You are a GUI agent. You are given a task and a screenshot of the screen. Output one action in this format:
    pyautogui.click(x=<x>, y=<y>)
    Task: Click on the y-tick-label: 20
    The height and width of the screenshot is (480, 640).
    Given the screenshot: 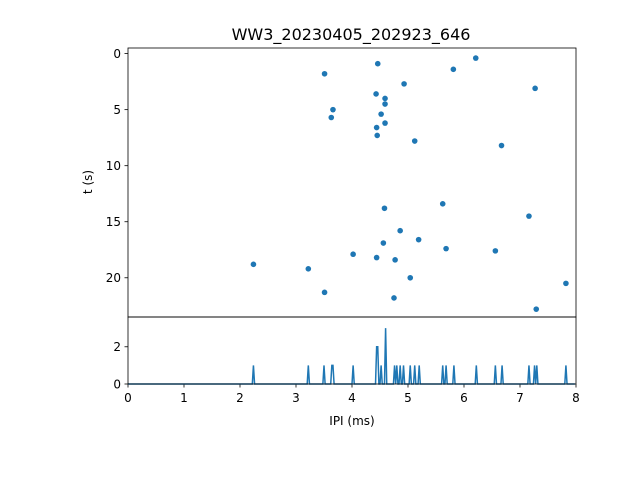 What is the action you would take?
    pyautogui.click(x=113, y=278)
    